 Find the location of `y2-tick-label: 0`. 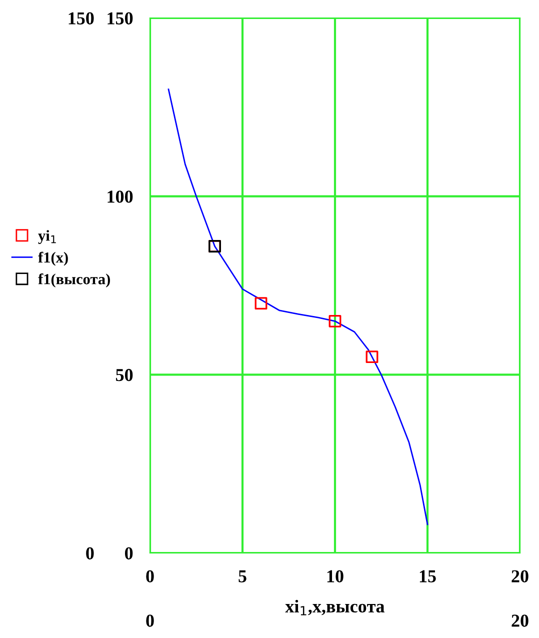

y2-tick-label: 0 is located at coordinates (90, 553).